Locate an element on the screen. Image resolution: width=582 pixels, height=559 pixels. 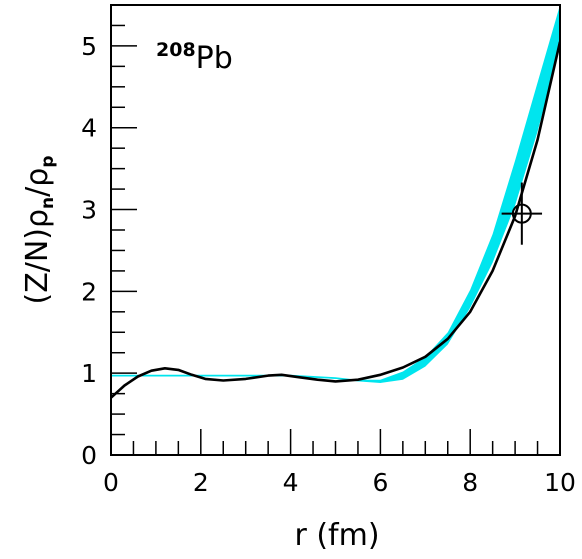
nucleus-annotation: 208Pb is located at coordinates (194, 57).